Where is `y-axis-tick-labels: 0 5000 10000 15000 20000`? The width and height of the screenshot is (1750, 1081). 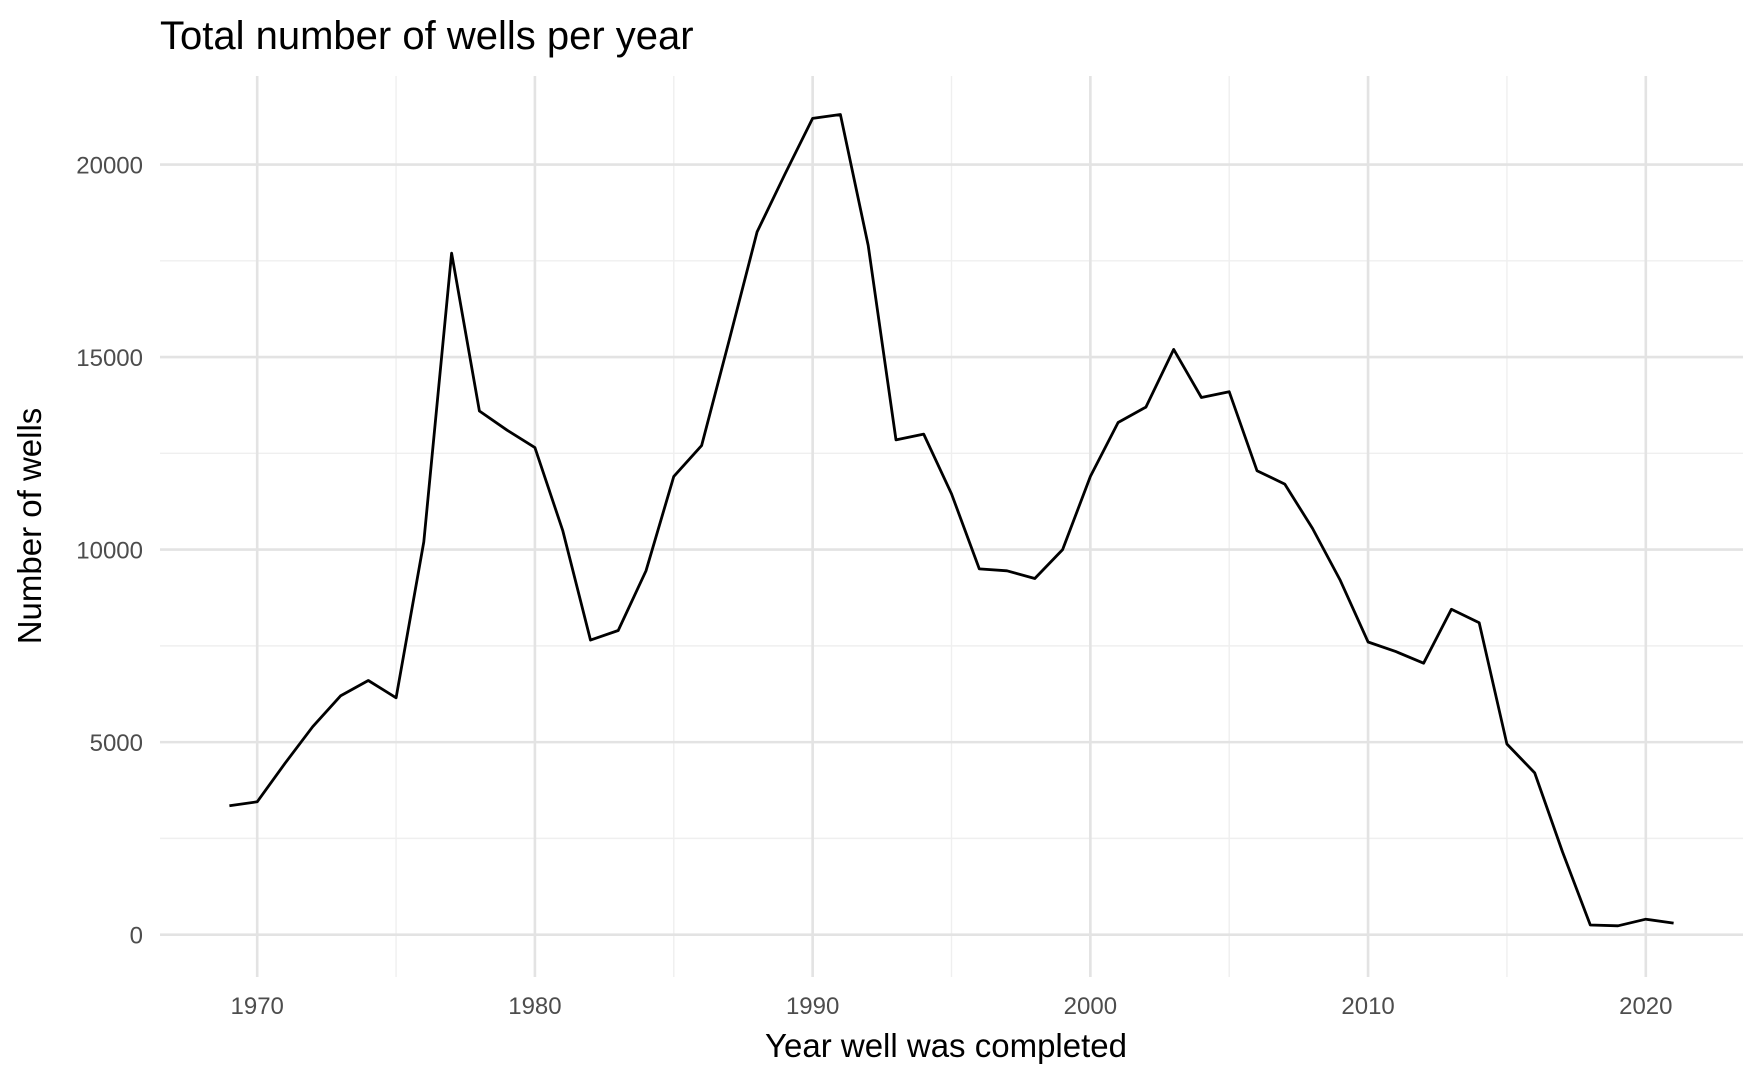 y-axis-tick-labels: 0 5000 10000 15000 20000 is located at coordinates (109, 551).